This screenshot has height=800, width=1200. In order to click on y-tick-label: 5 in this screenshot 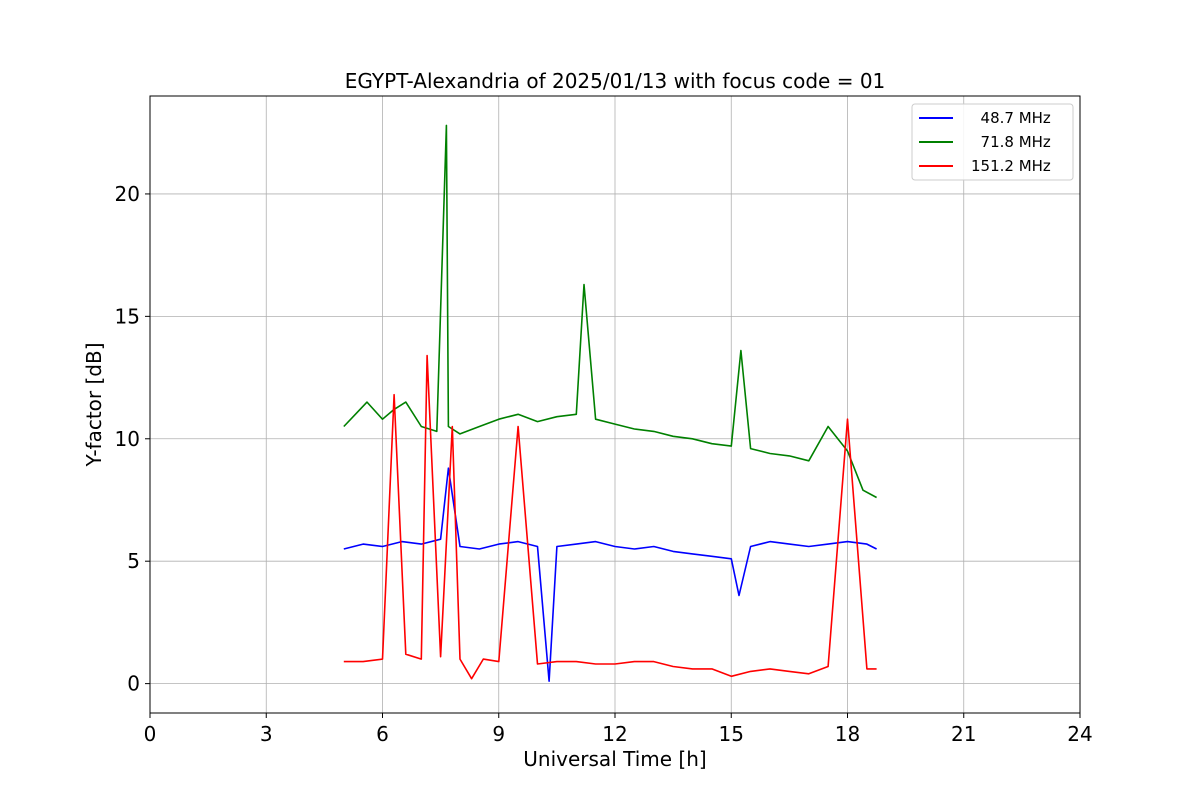, I will do `click(133, 561)`.